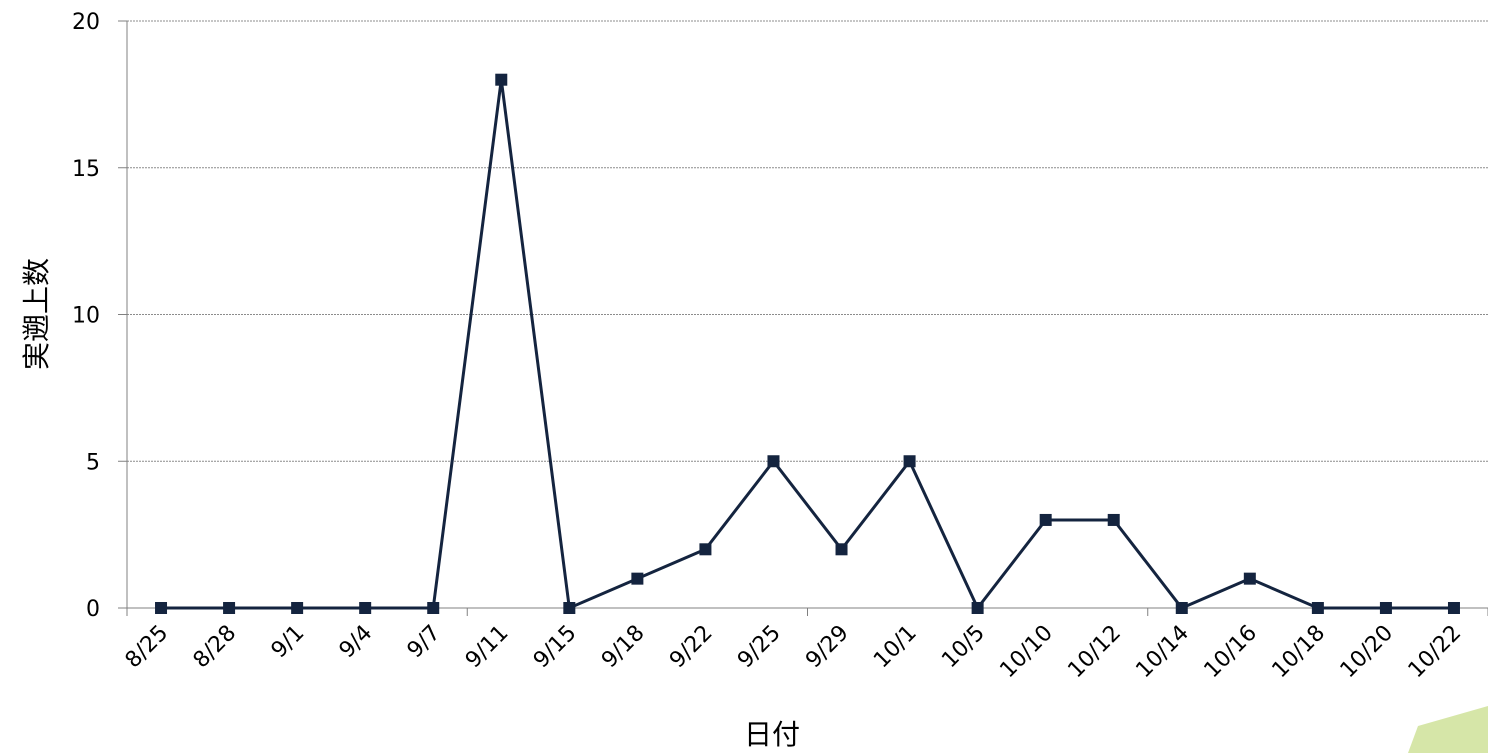 Image resolution: width=1488 pixels, height=753 pixels. What do you see at coordinates (691, 647) in the screenshot?
I see `x-tick-label: 9/22` at bounding box center [691, 647].